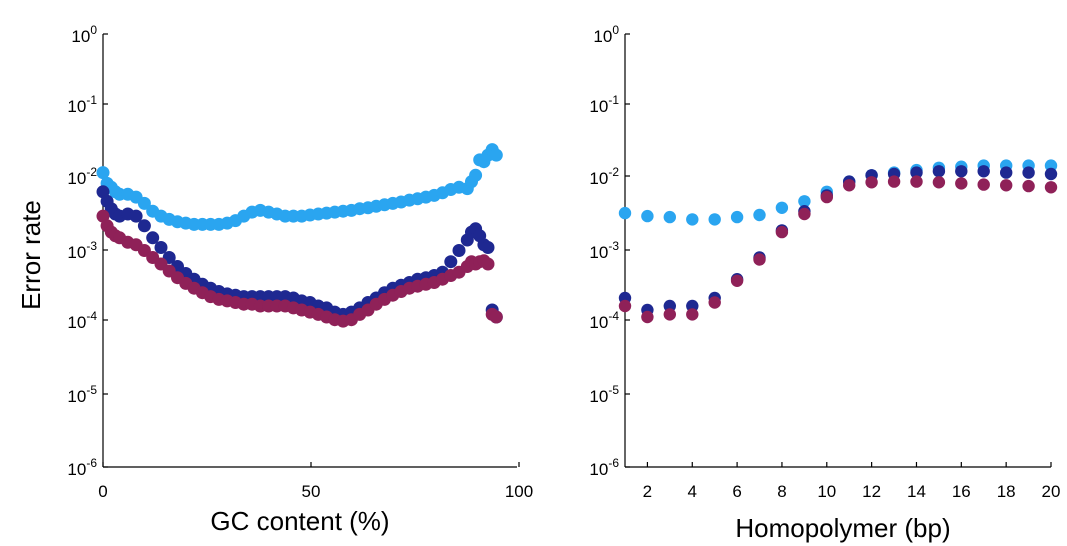 Image resolution: width=1067 pixels, height=546 pixels. Describe the element at coordinates (647, 491) in the screenshot. I see `x-tick-label: 2` at that location.